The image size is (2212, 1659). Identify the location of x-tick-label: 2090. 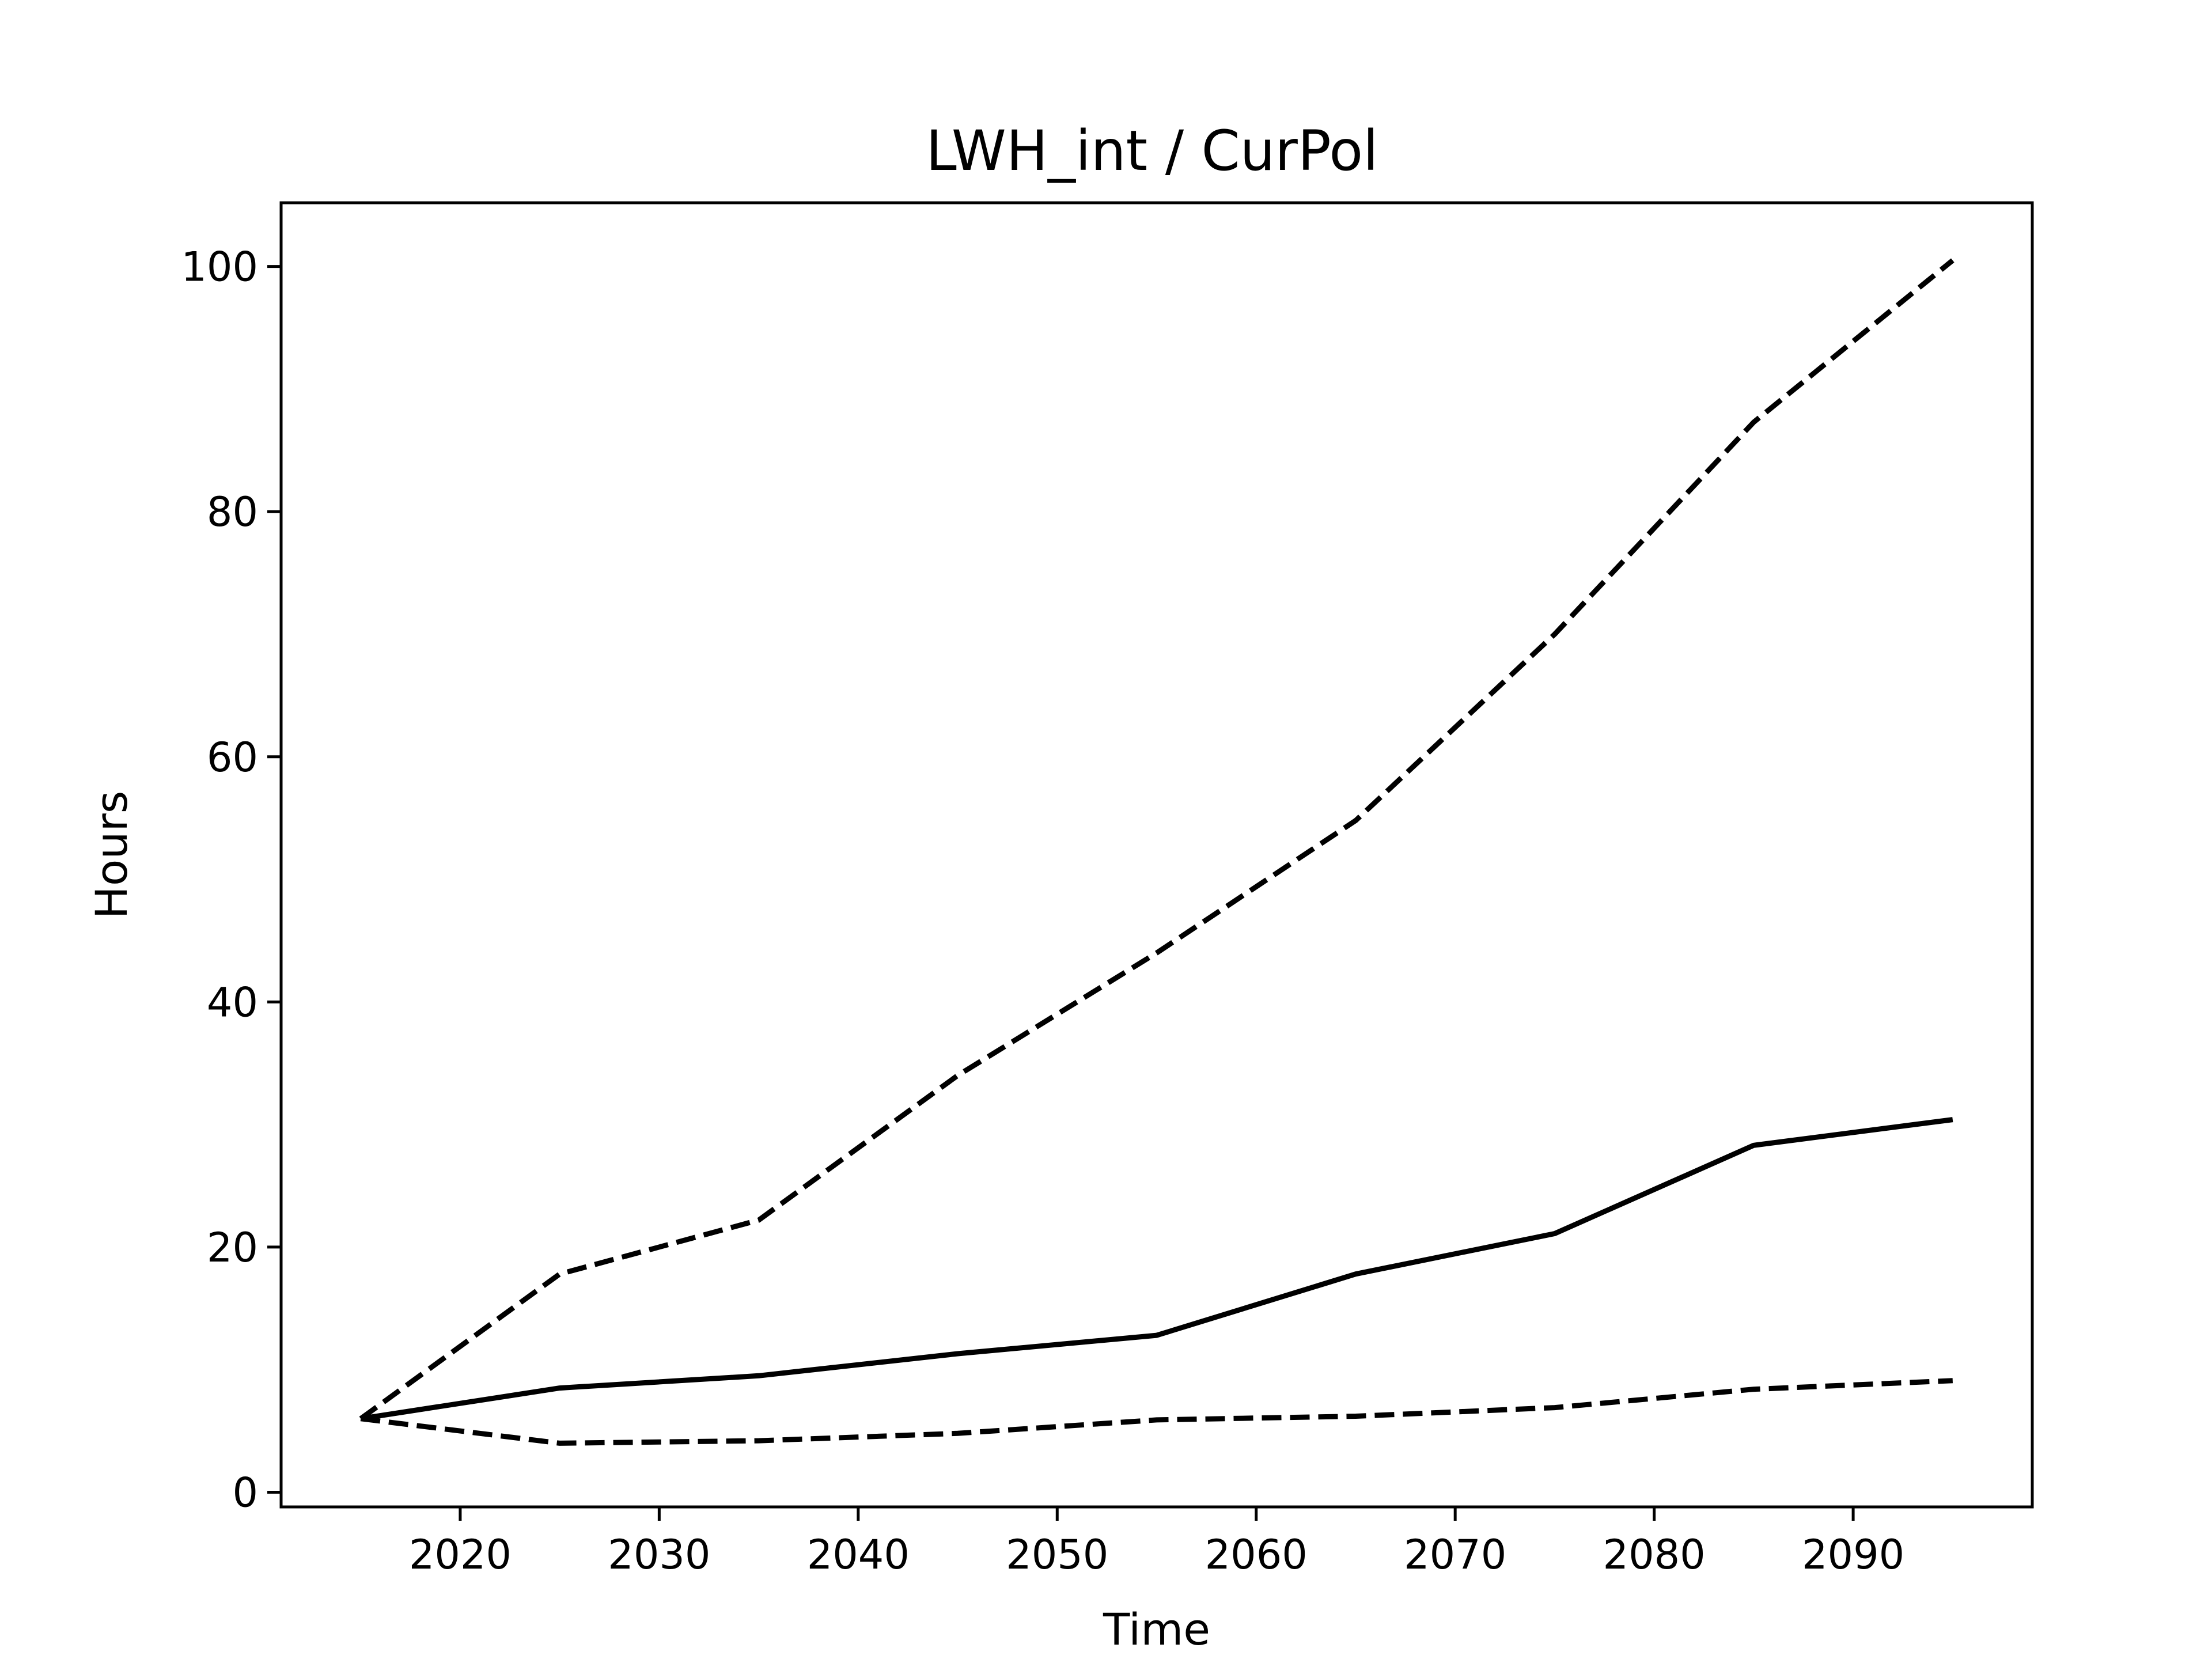
(1853, 1554).